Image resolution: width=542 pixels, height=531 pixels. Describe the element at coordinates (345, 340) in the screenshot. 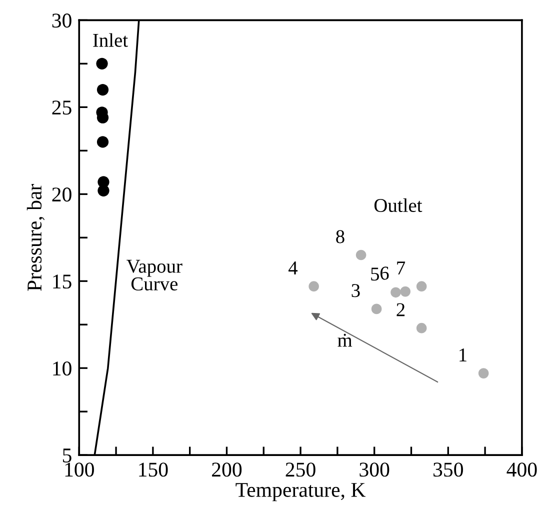

I see `annotation: ṁ` at that location.